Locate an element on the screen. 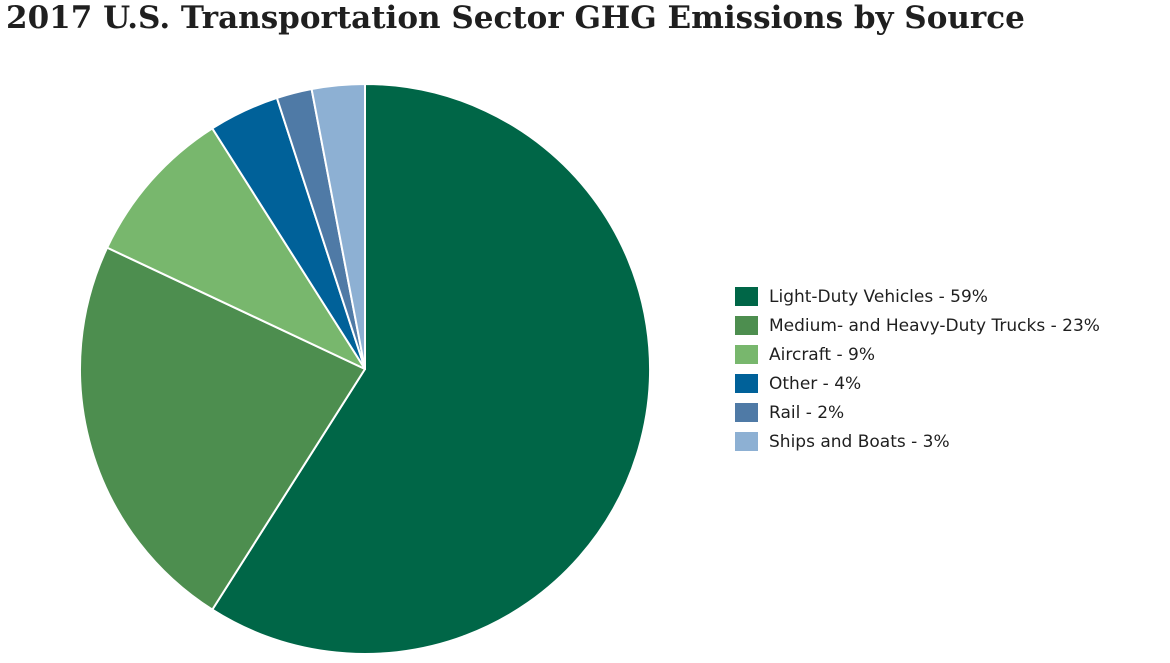  legend-label: Ships and Boats - 3% is located at coordinates (859, 441).